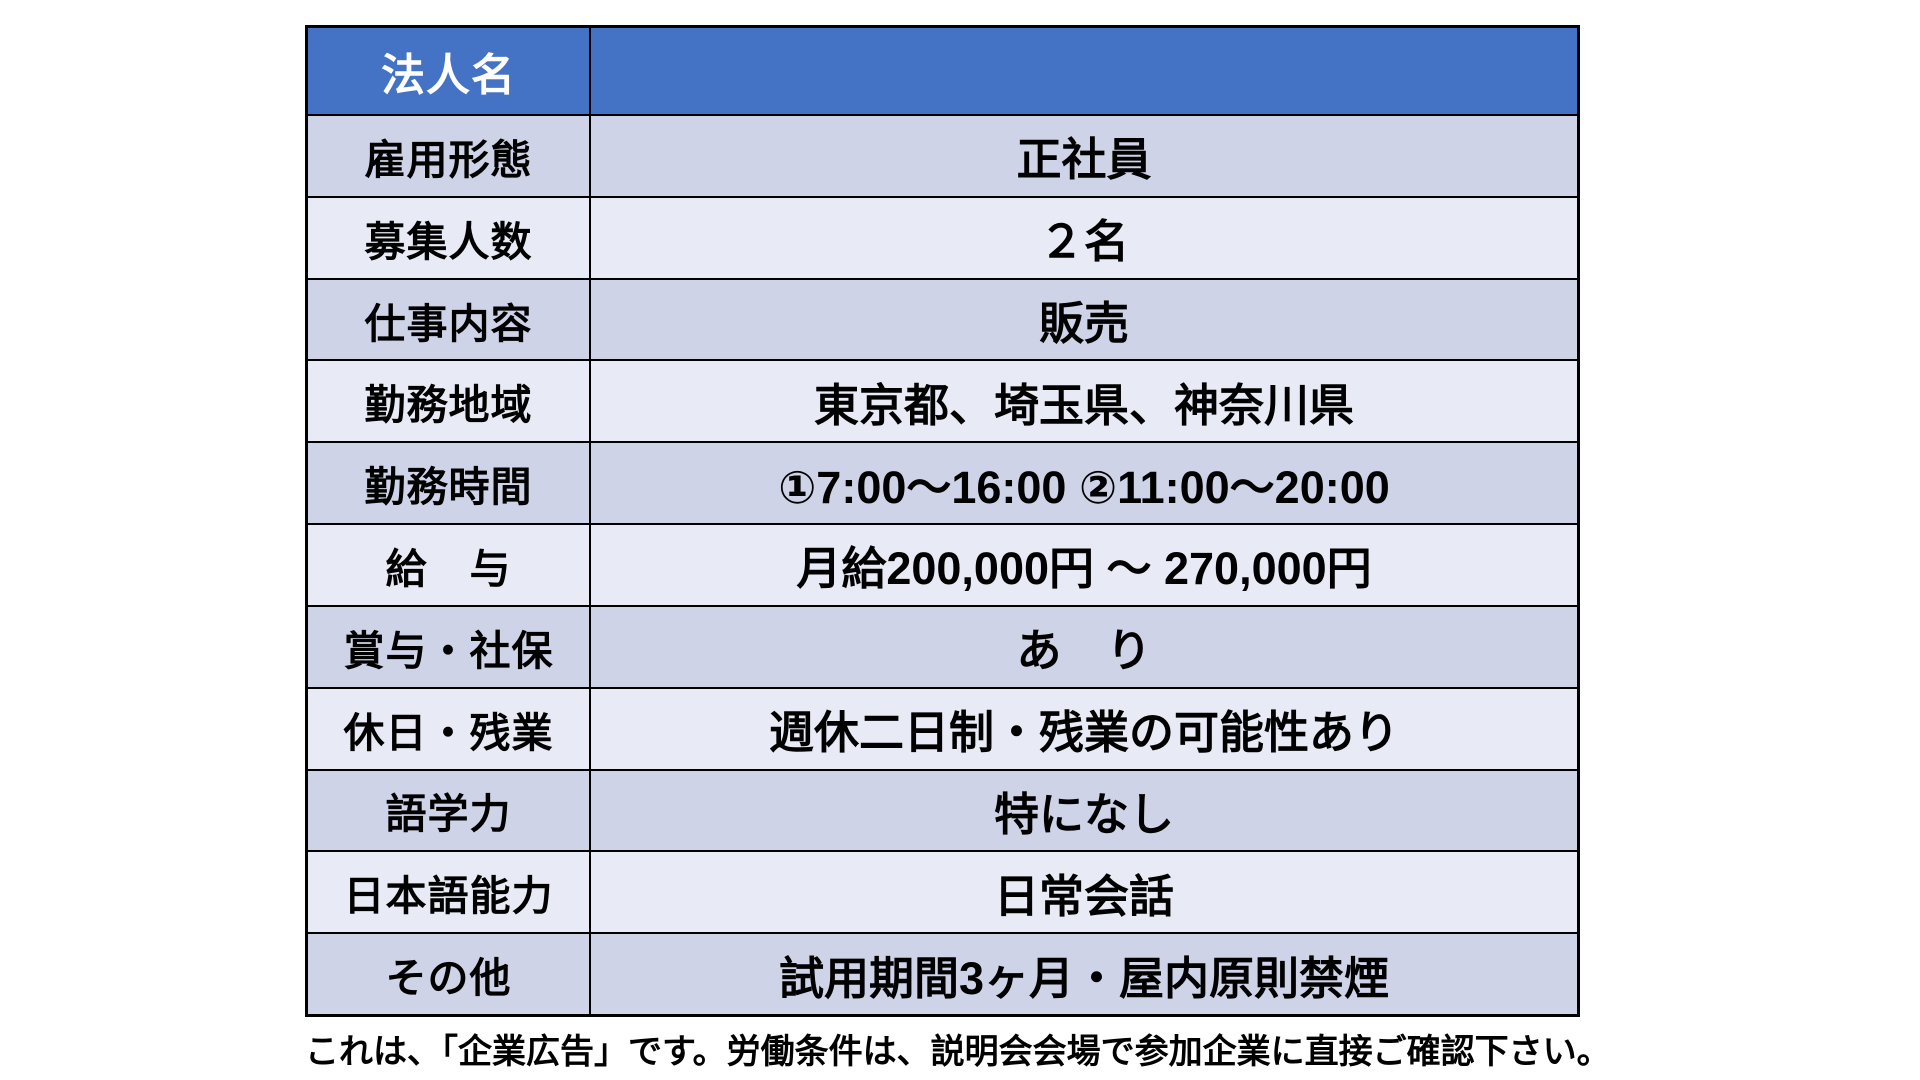 Image resolution: width=1920 pixels, height=1080 pixels. I want to click on table-row: 募集人数 ２名, so click(942, 238).